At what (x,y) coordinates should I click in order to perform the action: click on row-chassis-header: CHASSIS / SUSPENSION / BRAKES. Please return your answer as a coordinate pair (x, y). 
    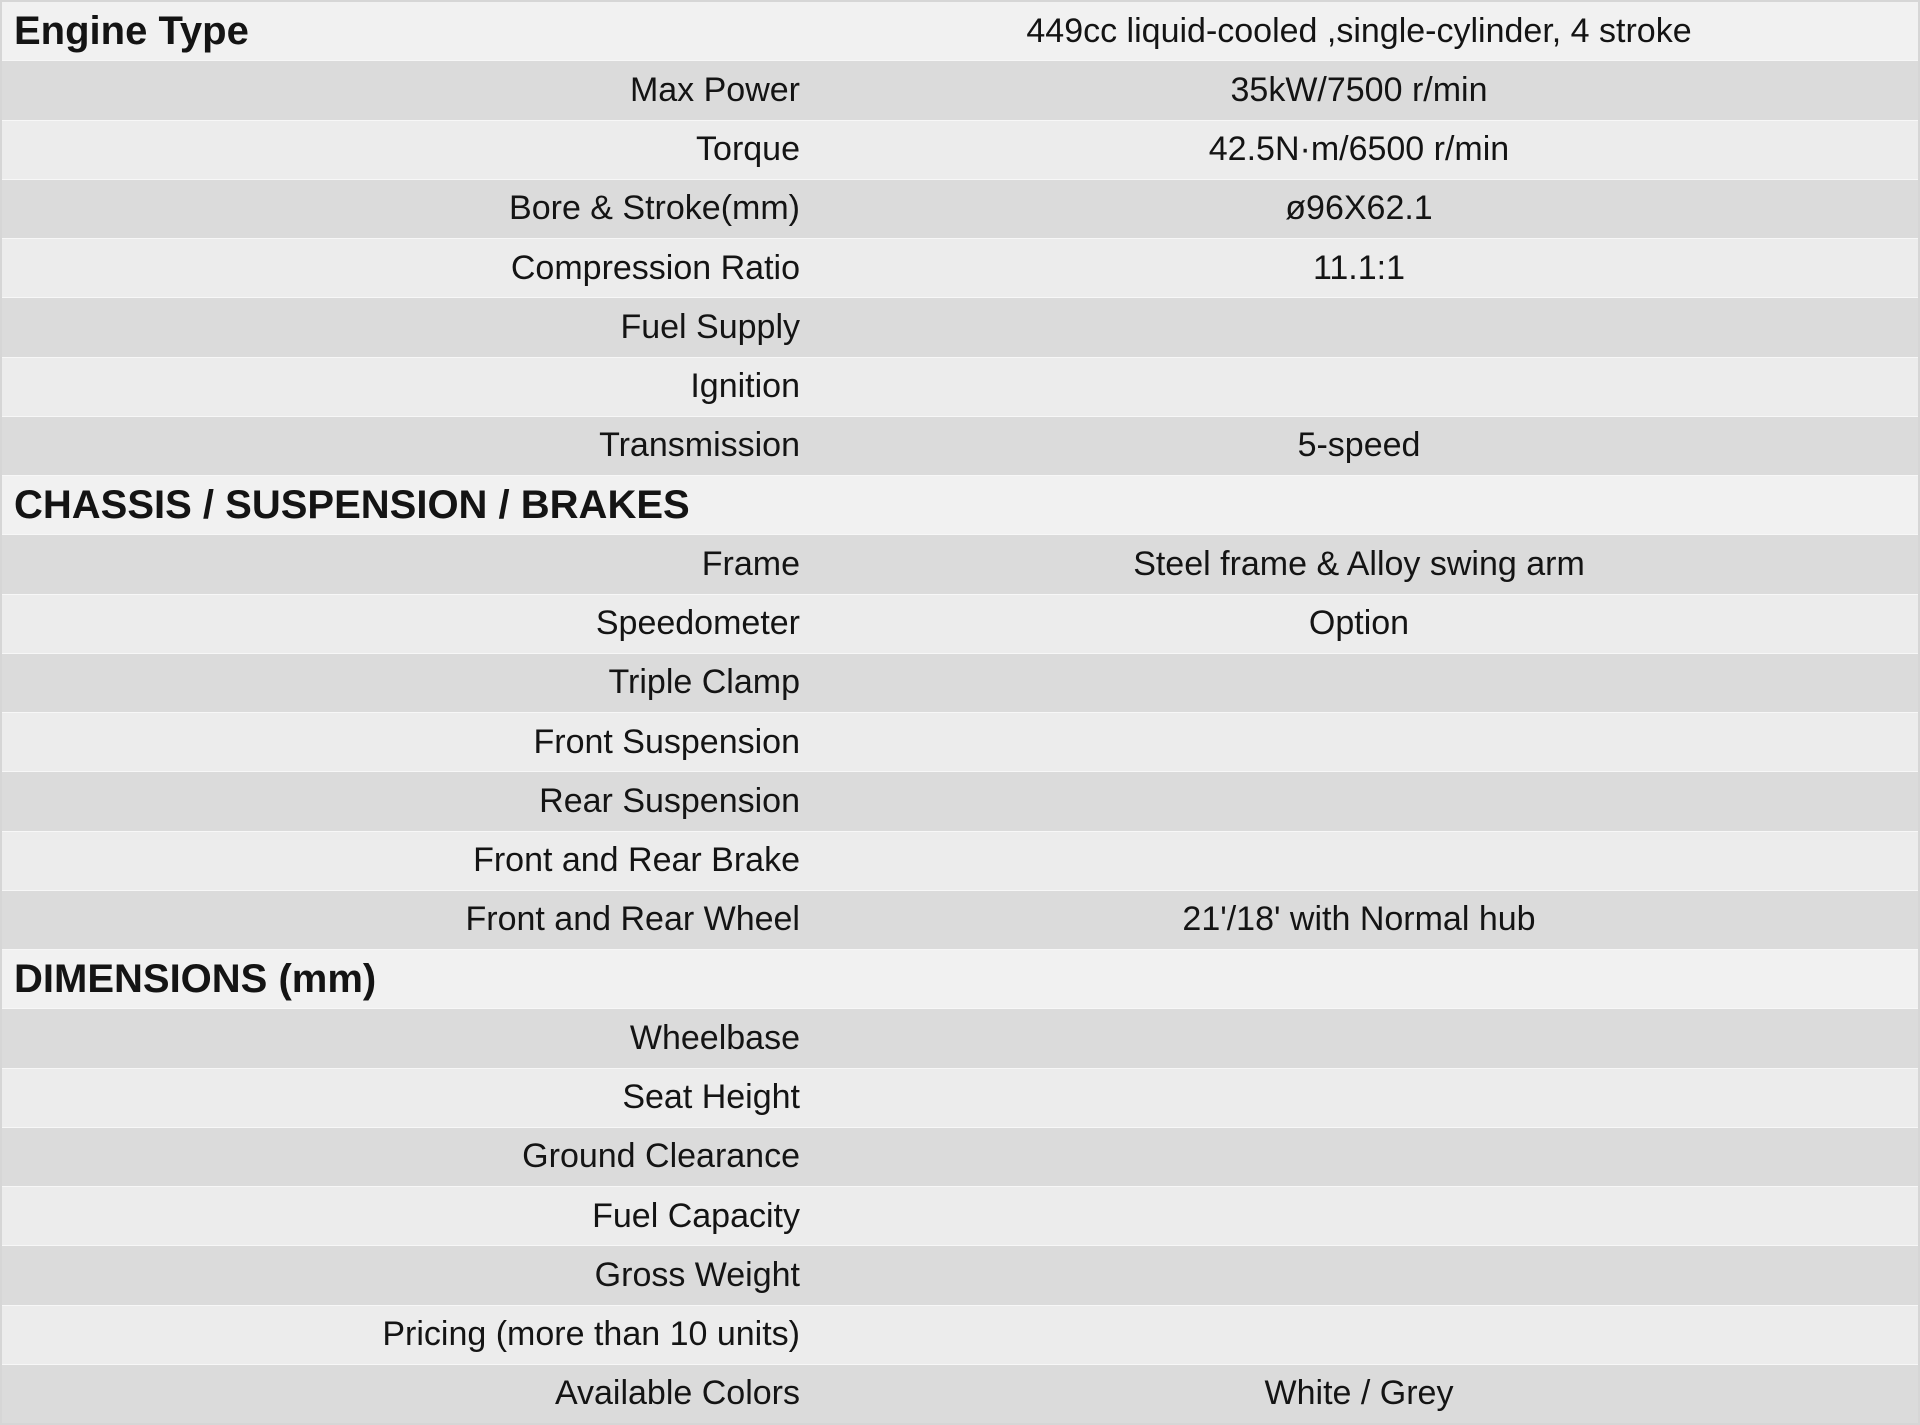
    Looking at the image, I should click on (960, 505).